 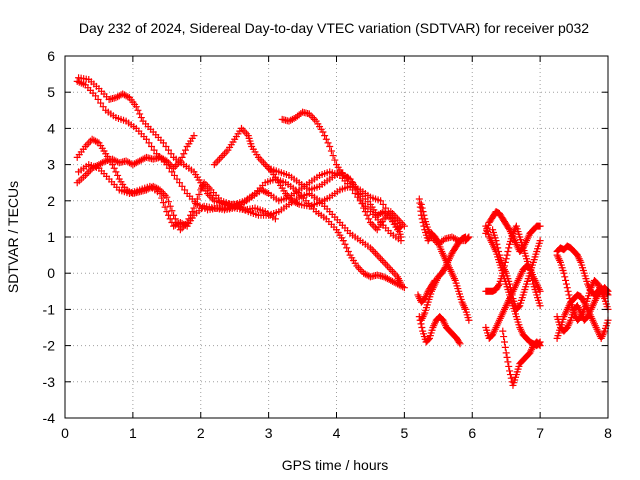 I want to click on y-tick-label: 2, so click(x=51, y=201).